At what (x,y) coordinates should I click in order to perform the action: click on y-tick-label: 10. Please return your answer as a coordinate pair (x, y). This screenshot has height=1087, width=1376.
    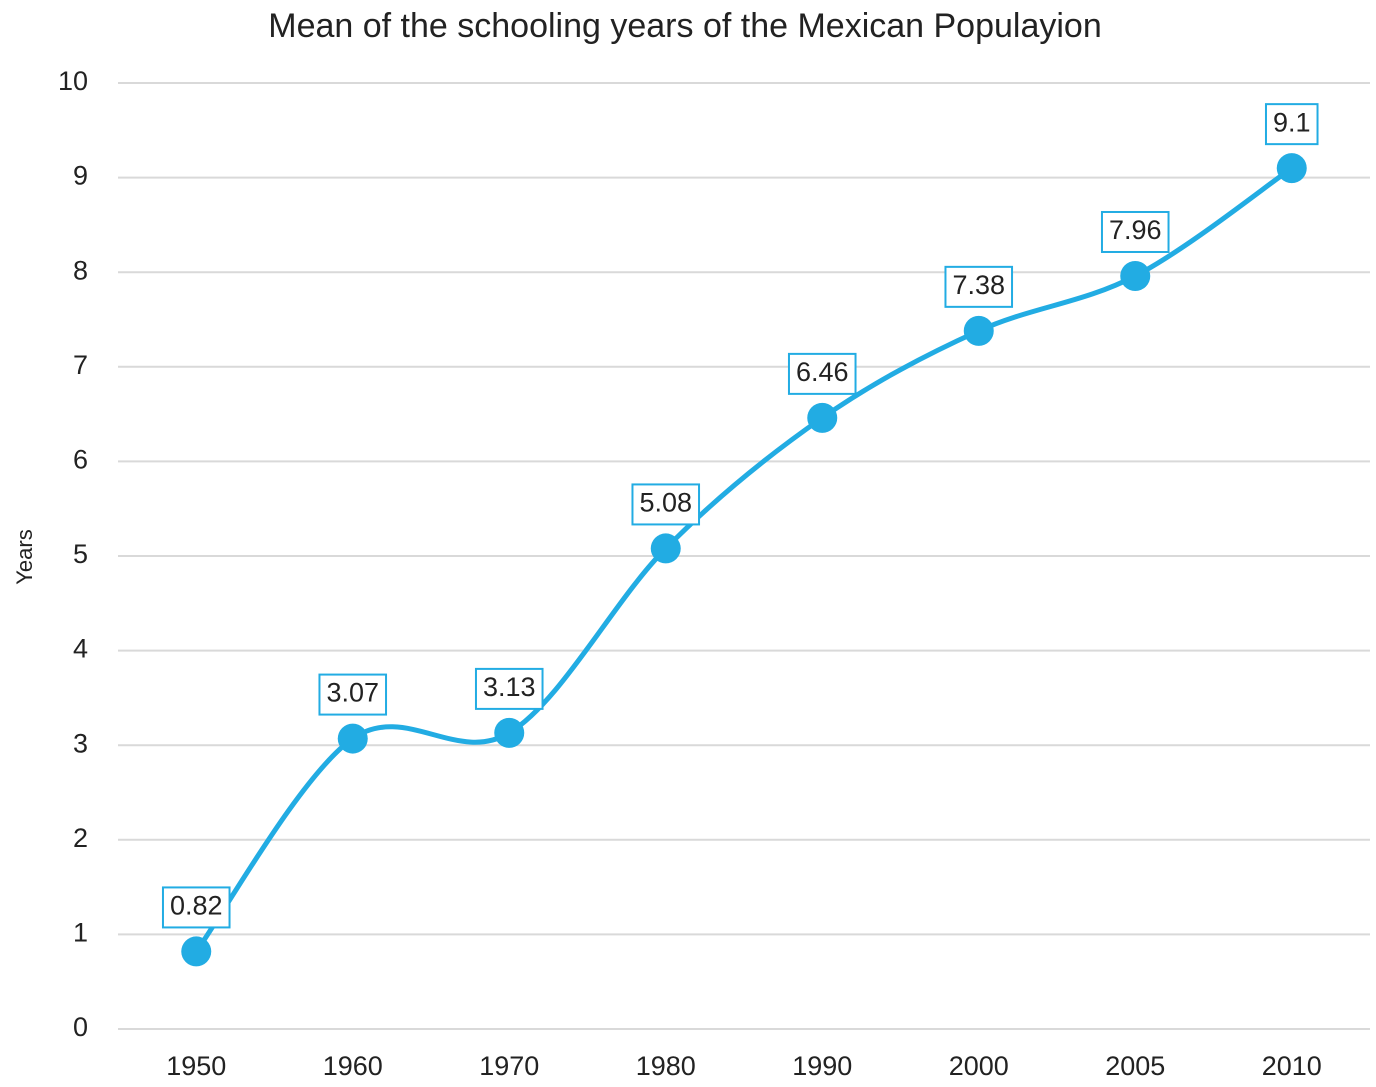
    Looking at the image, I should click on (73, 81).